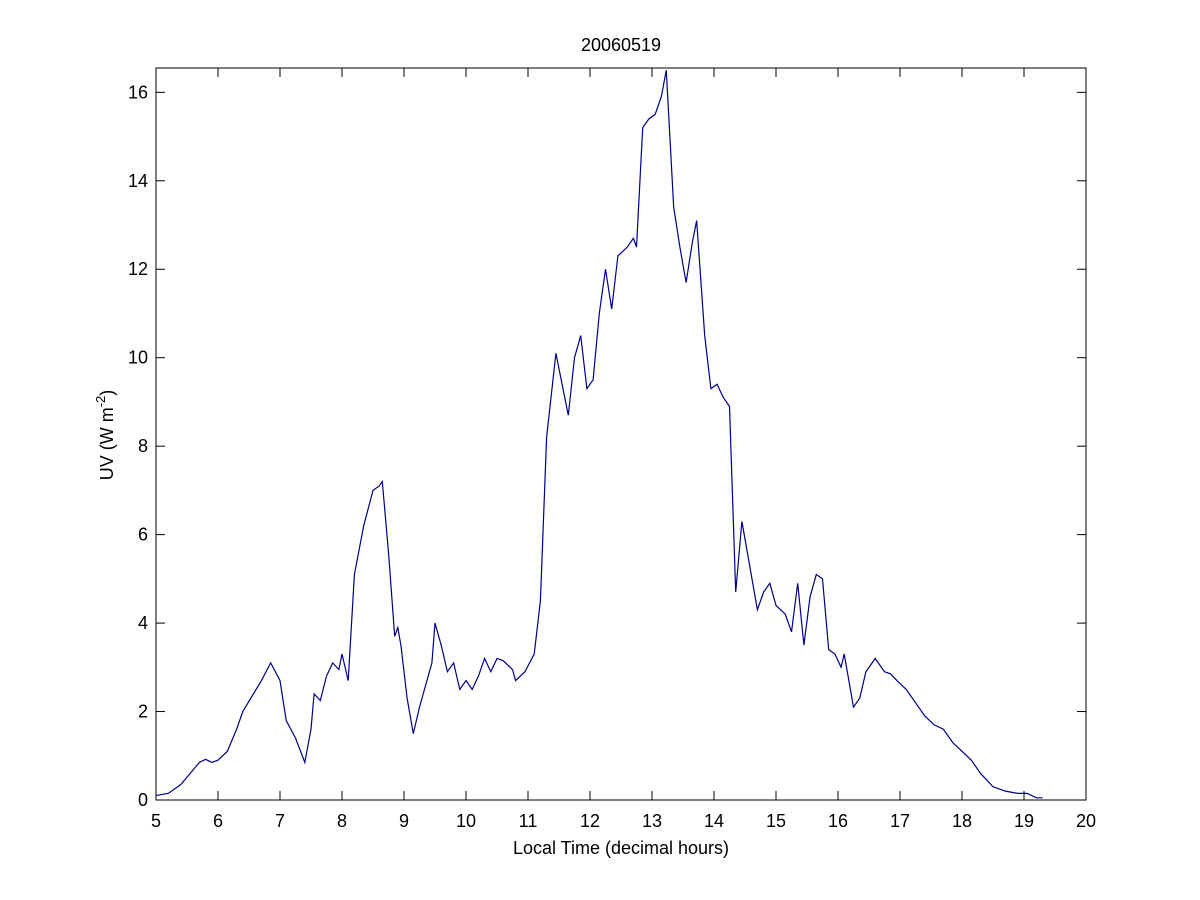 The width and height of the screenshot is (1200, 900). Describe the element at coordinates (143, 623) in the screenshot. I see `y-tick-label: 4` at that location.